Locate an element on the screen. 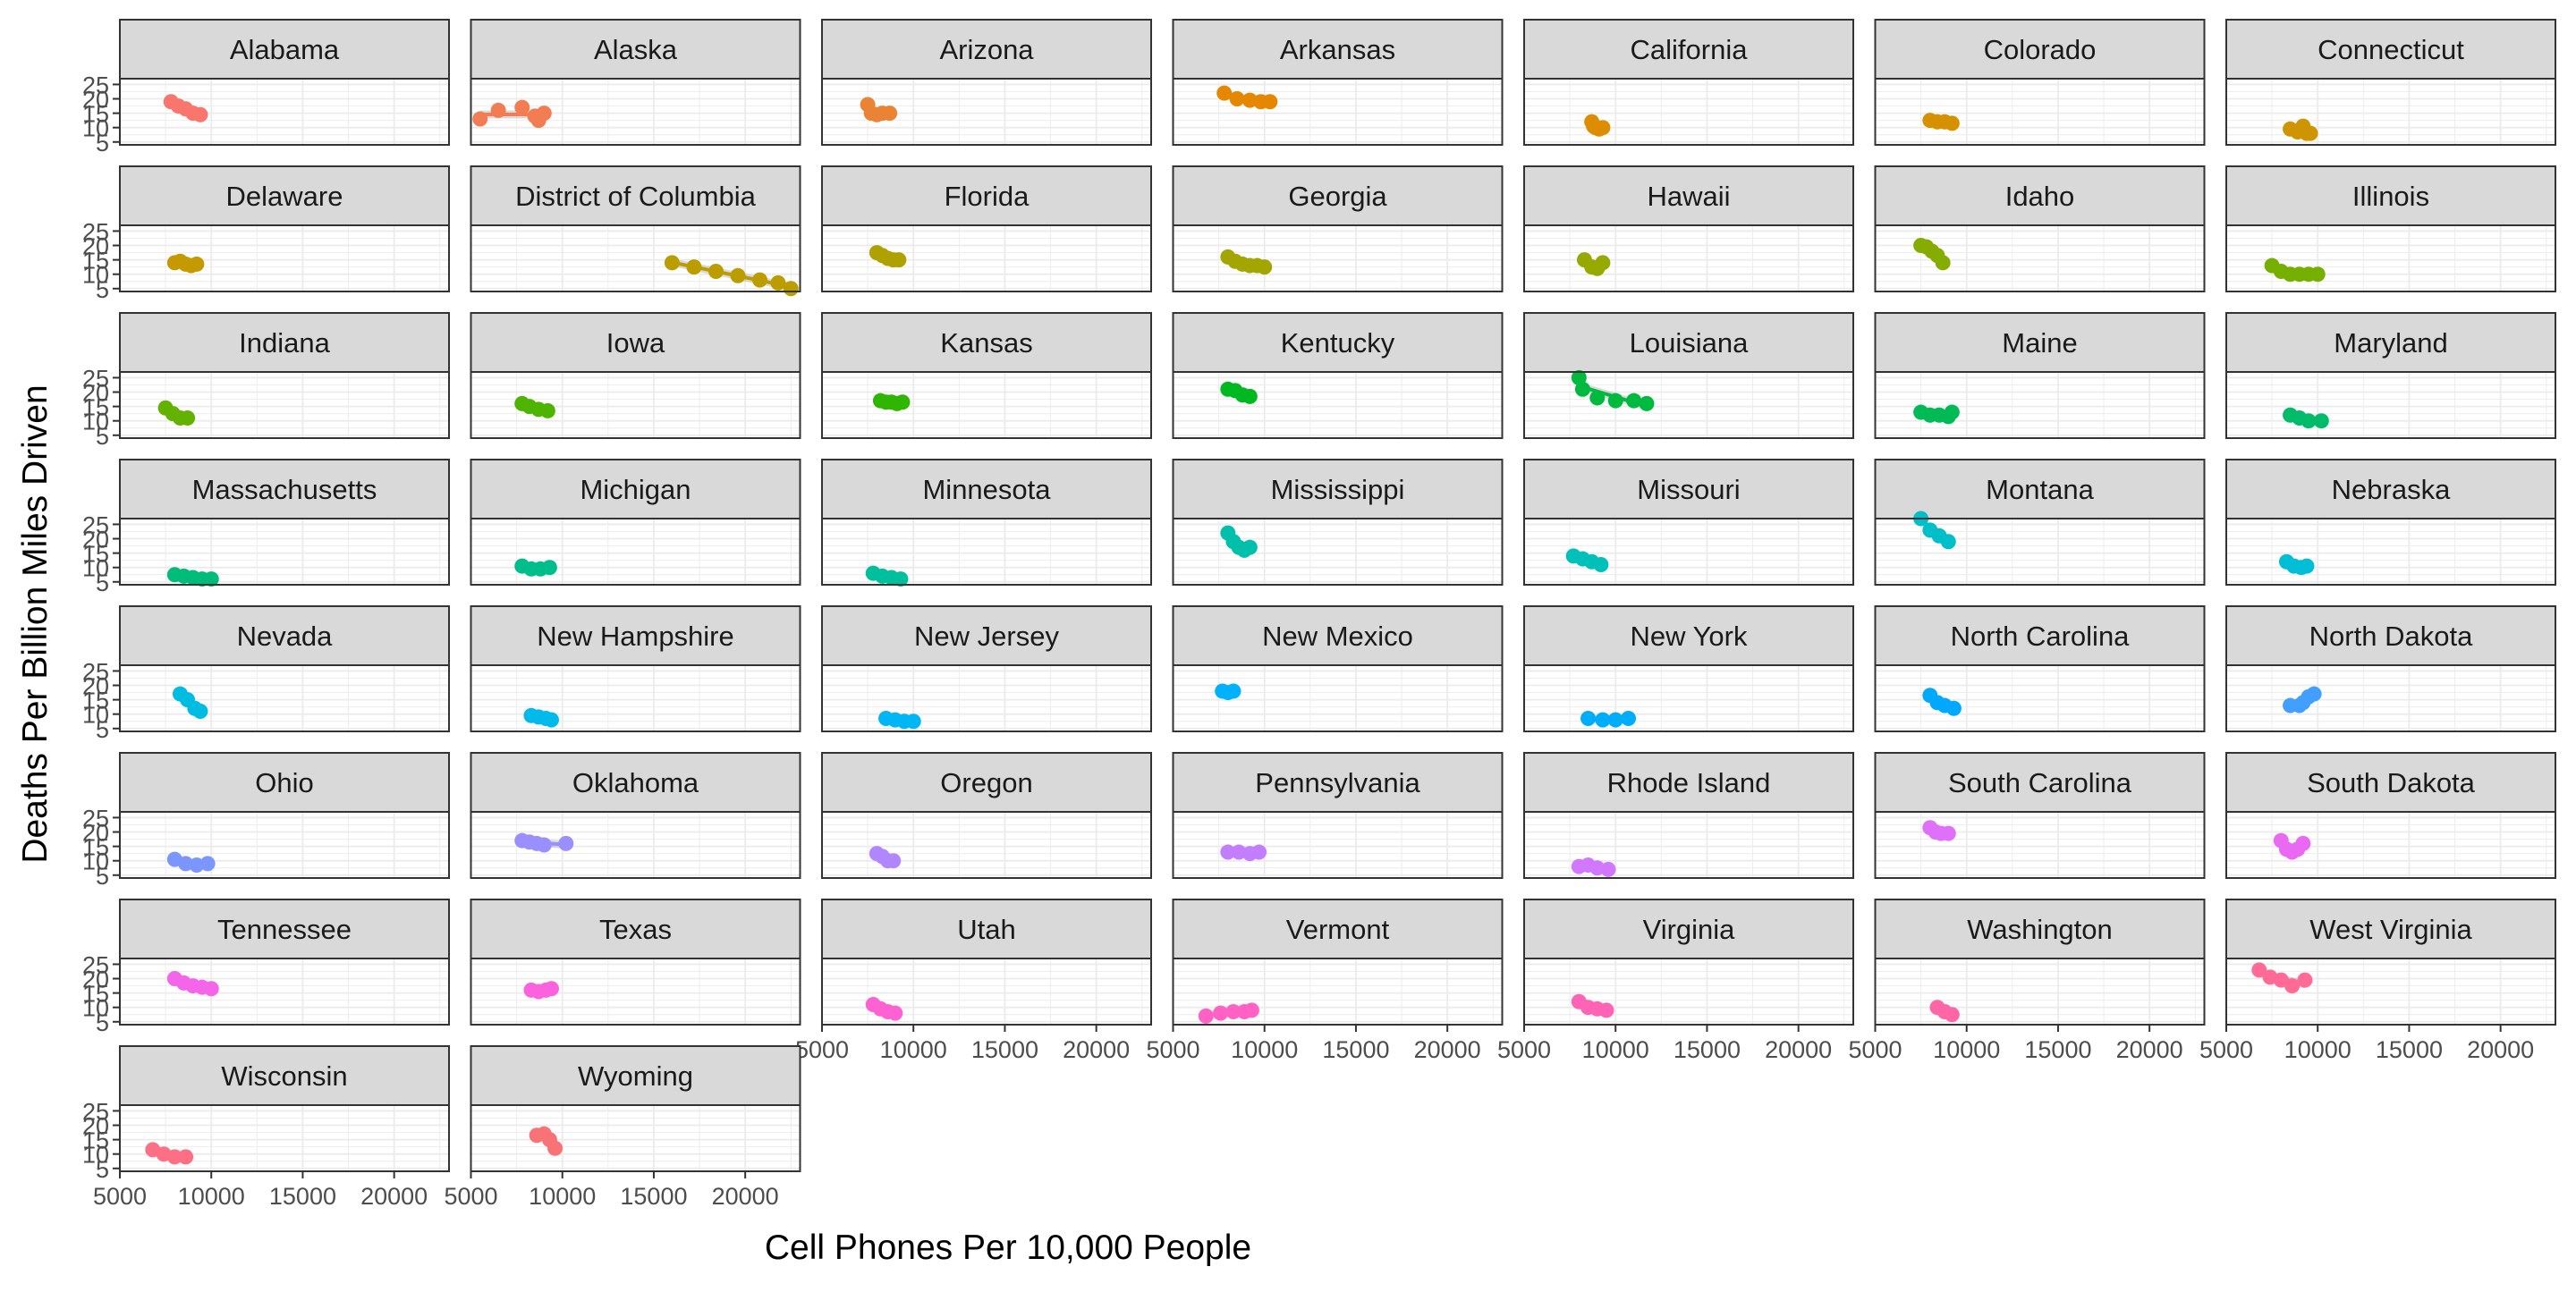  facet-strip-label: New Mexico is located at coordinates (1337, 636).